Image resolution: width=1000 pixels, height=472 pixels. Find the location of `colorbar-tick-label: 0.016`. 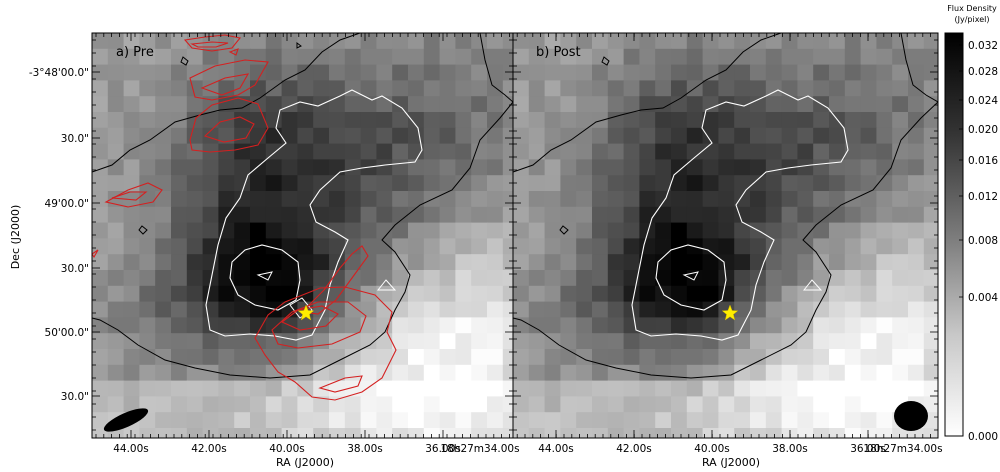

colorbar-tick-label: 0.016 is located at coordinates (983, 161).